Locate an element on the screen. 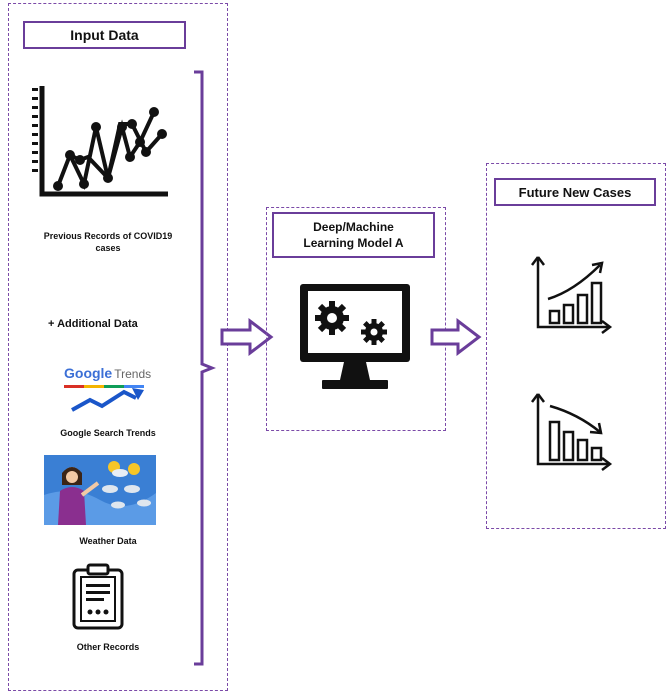 Image resolution: width=669 pixels, height=694 pixels. future-new-cases-title: Future New Cases is located at coordinates (575, 192).